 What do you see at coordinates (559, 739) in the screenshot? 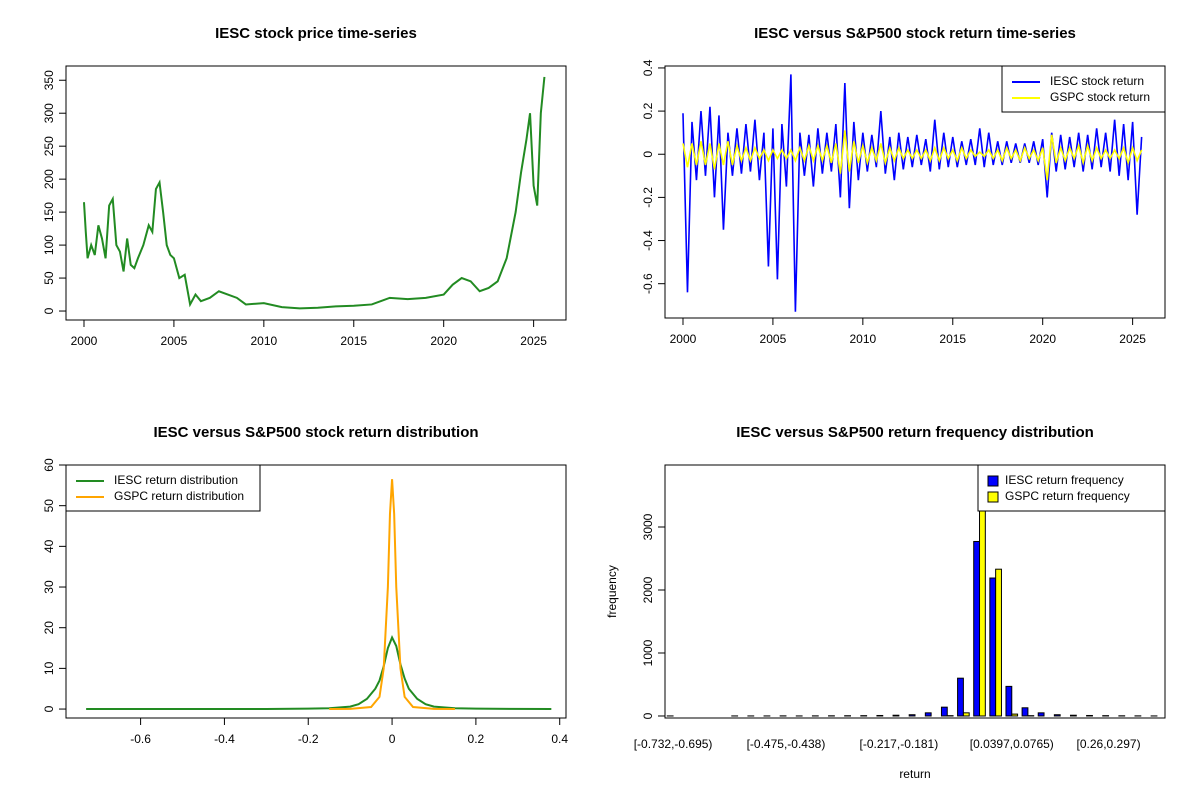
I see `x-tick-label: 0.4` at bounding box center [559, 739].